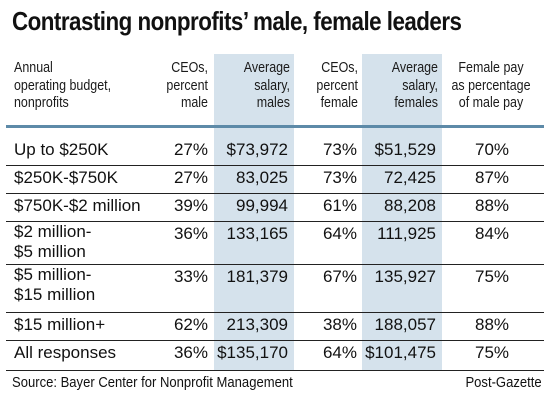 The height and width of the screenshot is (400, 550). I want to click on cell-salary-female: $101,475, so click(400, 352).